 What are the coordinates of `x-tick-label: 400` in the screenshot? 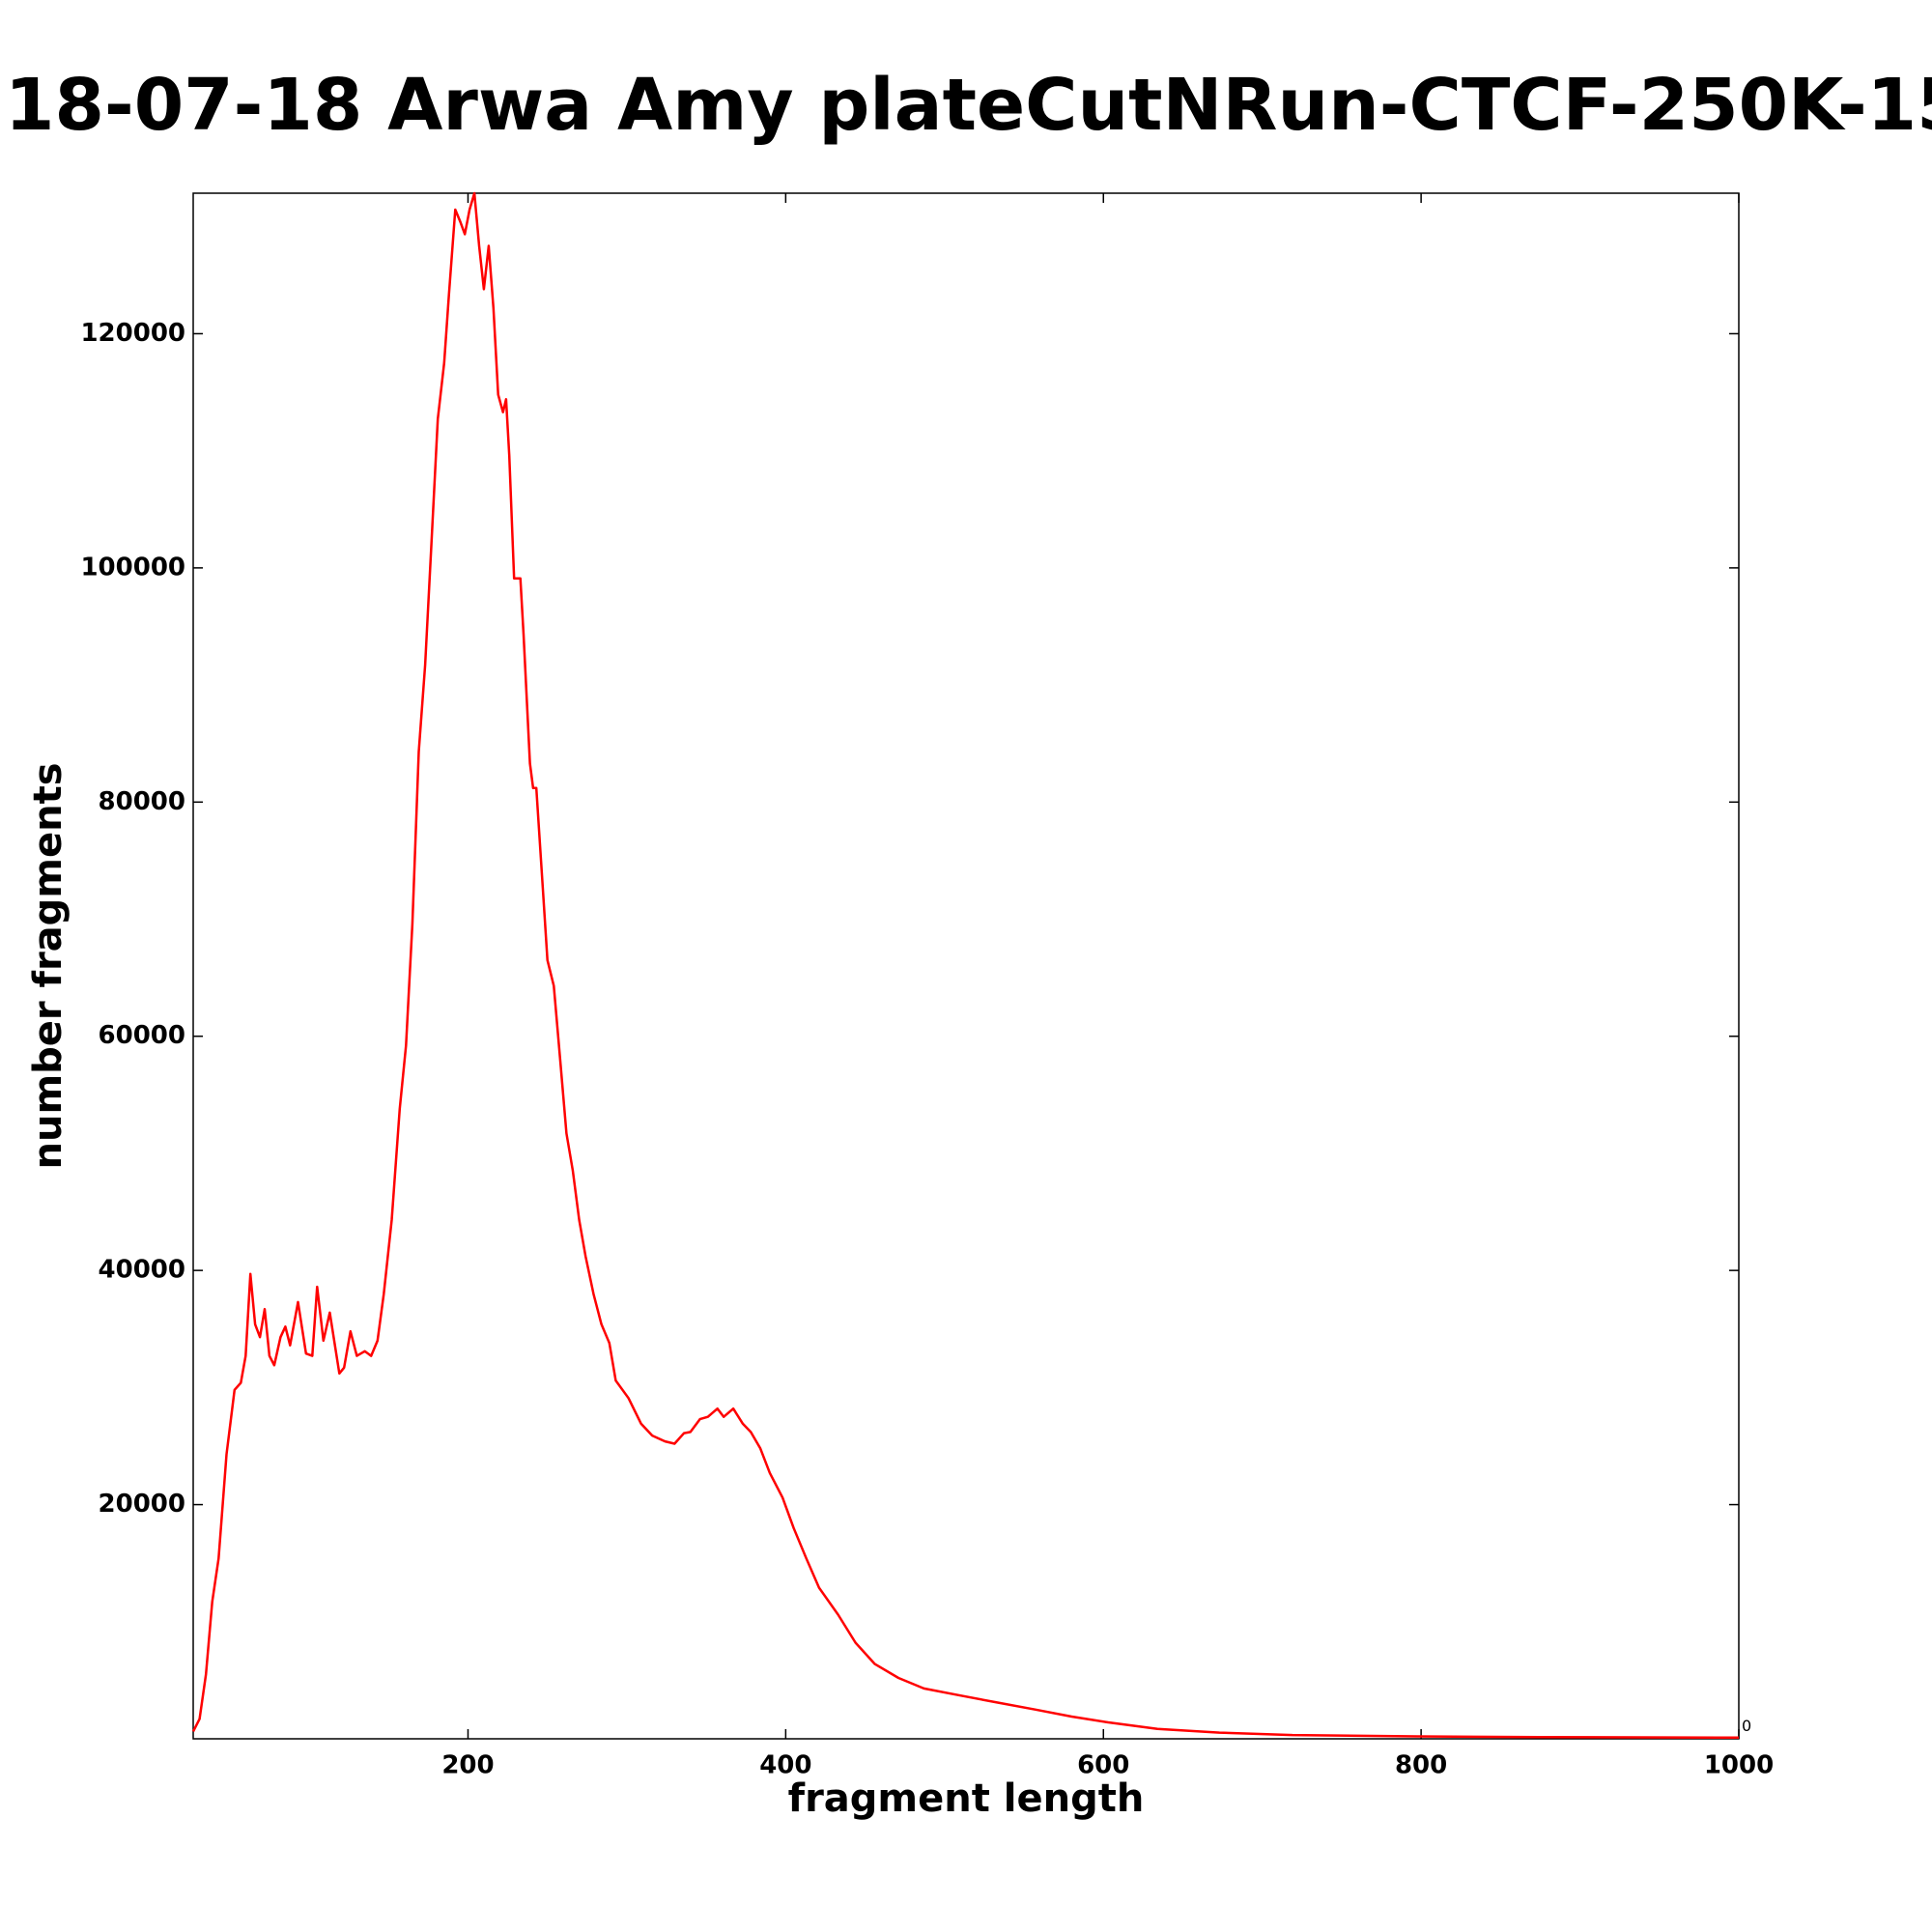 It's located at (785, 1765).